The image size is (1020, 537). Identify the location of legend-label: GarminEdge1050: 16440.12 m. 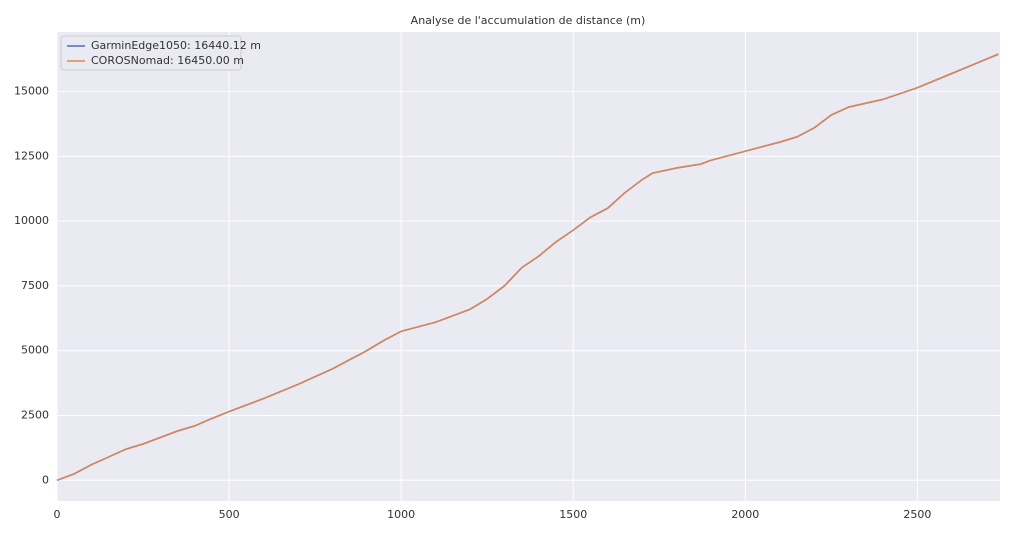
(176, 45).